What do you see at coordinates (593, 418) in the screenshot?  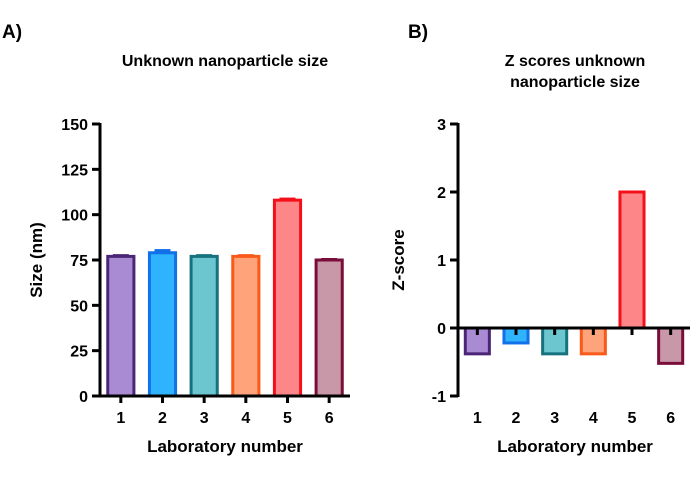 I see `panel-b-x-tick-label: 4` at bounding box center [593, 418].